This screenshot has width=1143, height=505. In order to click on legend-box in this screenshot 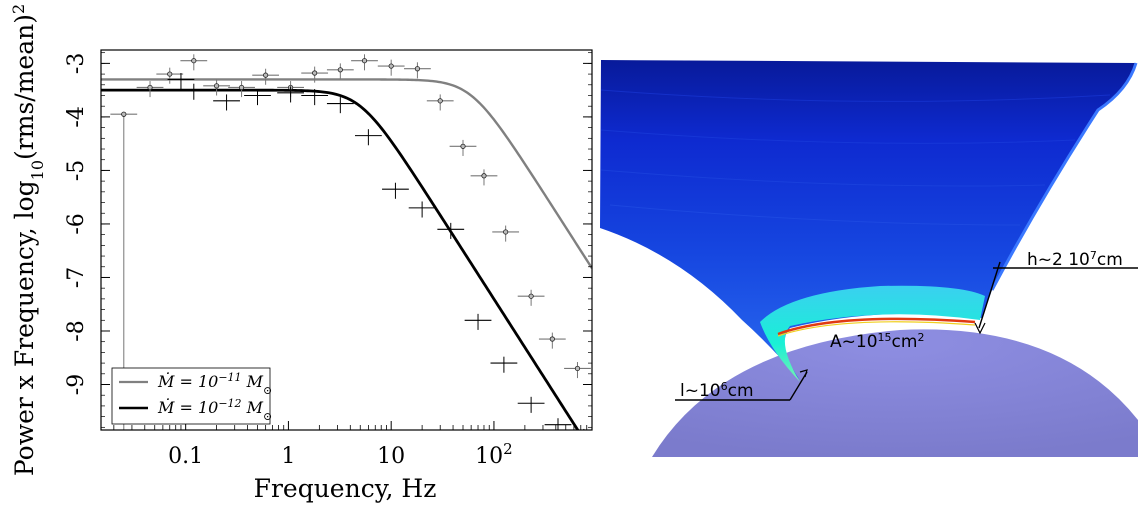, I will do `click(191, 396)`.